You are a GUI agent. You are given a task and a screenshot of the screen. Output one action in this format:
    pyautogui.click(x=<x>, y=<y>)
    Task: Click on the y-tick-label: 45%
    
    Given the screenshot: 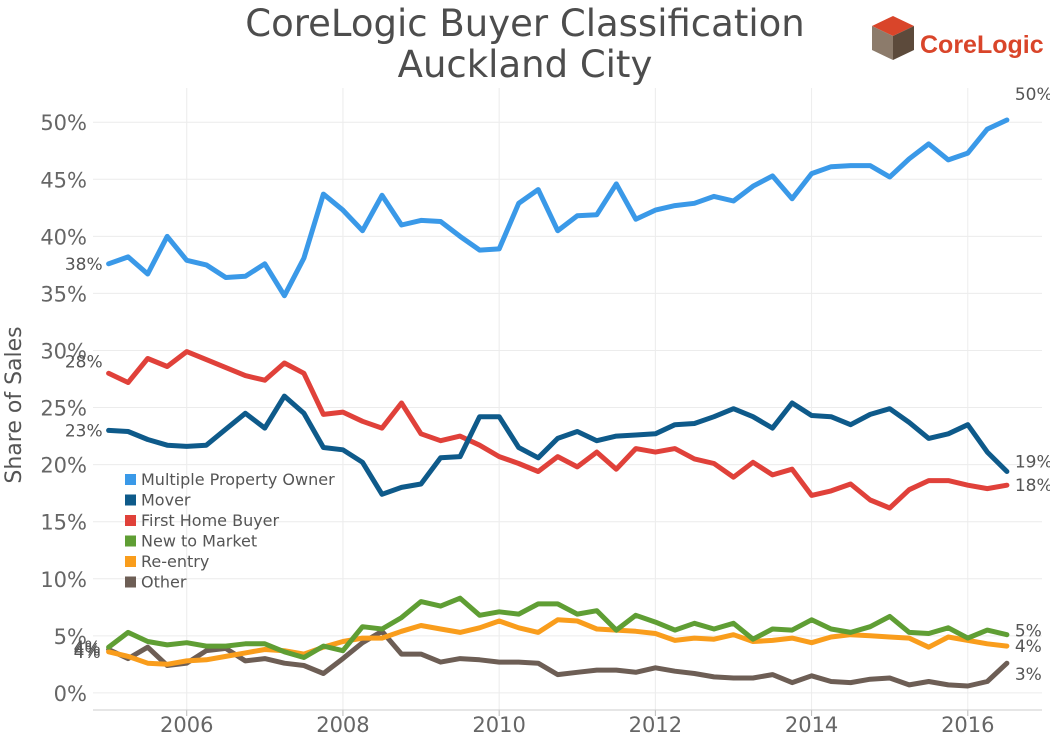 What is the action you would take?
    pyautogui.click(x=63, y=180)
    